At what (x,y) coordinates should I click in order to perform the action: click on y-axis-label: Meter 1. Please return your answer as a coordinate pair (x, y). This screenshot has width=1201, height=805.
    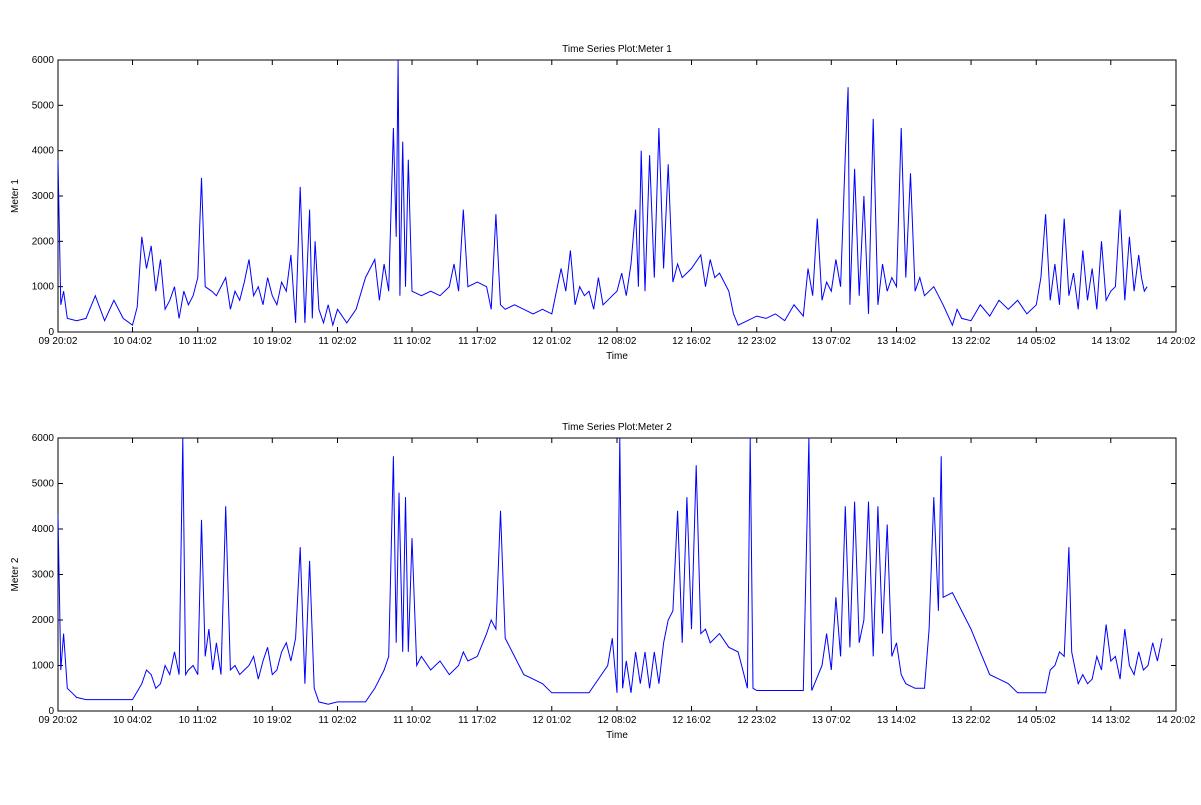
    Looking at the image, I should click on (15, 196).